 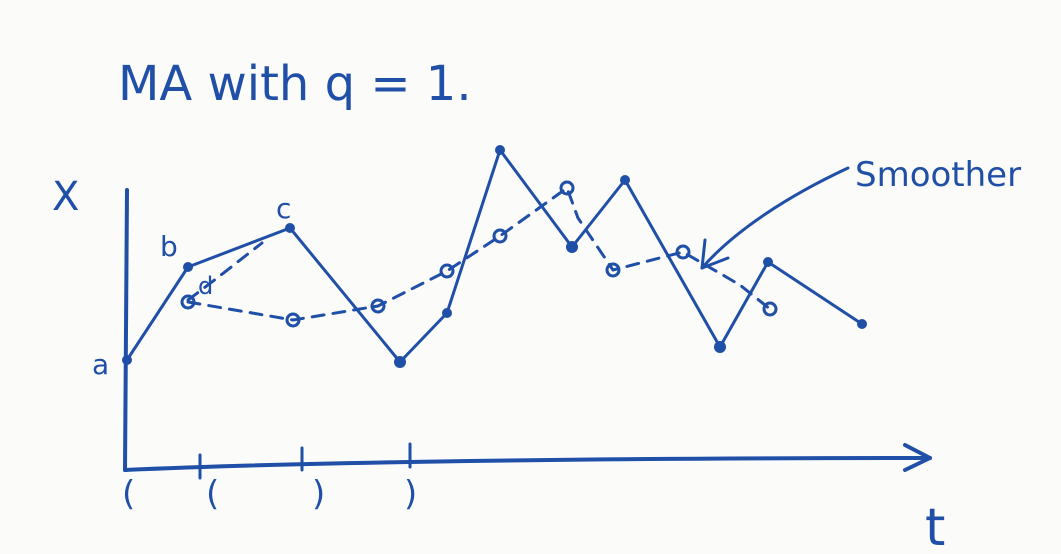 What do you see at coordinates (126, 330) in the screenshot?
I see `y-axis` at bounding box center [126, 330].